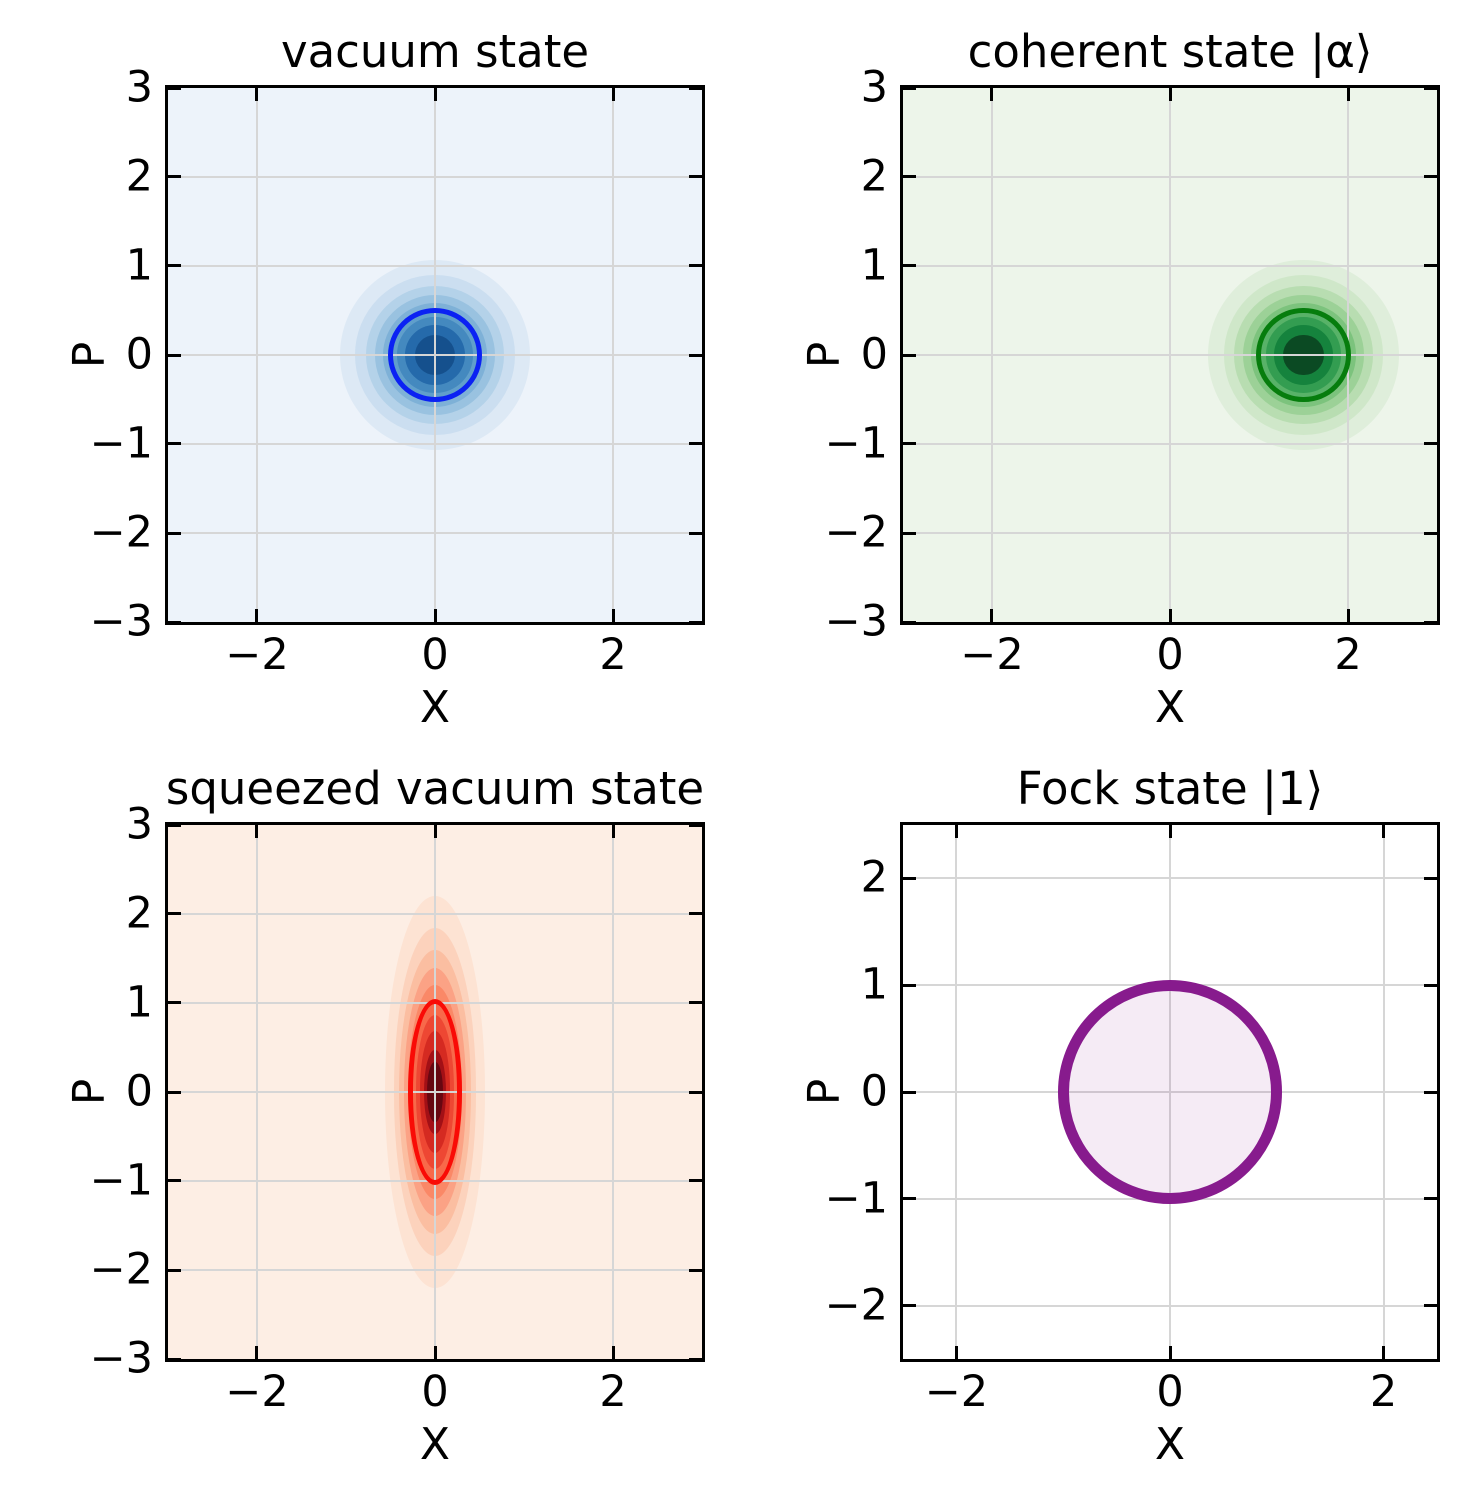 The height and width of the screenshot is (1506, 1472). I want to click on x-tick-label: 2, so click(1348, 655).